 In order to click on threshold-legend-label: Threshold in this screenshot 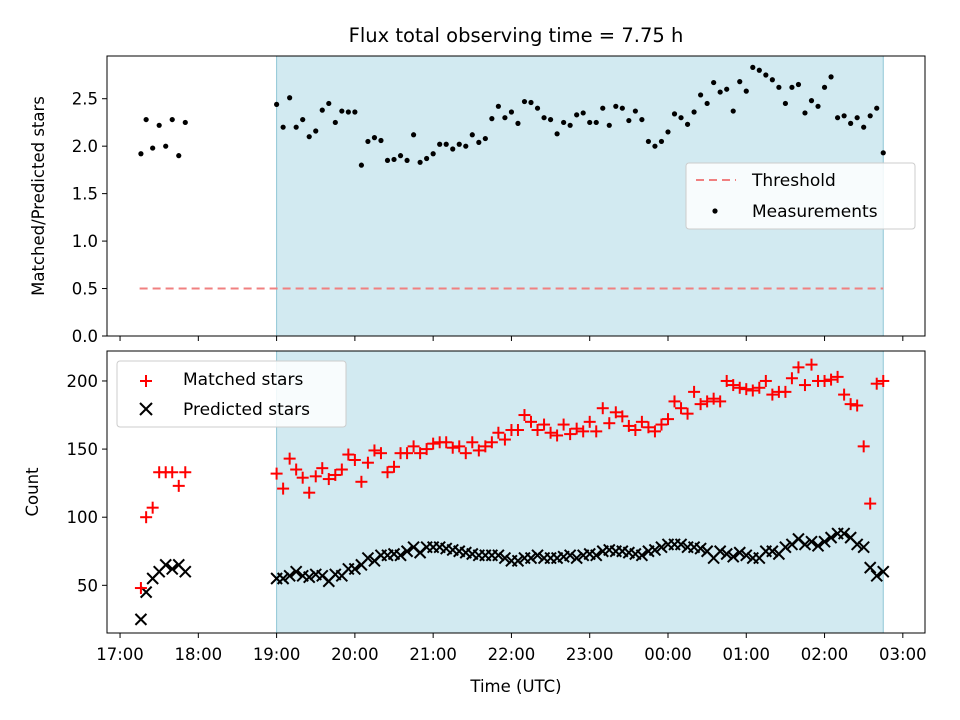, I will do `click(793, 181)`.